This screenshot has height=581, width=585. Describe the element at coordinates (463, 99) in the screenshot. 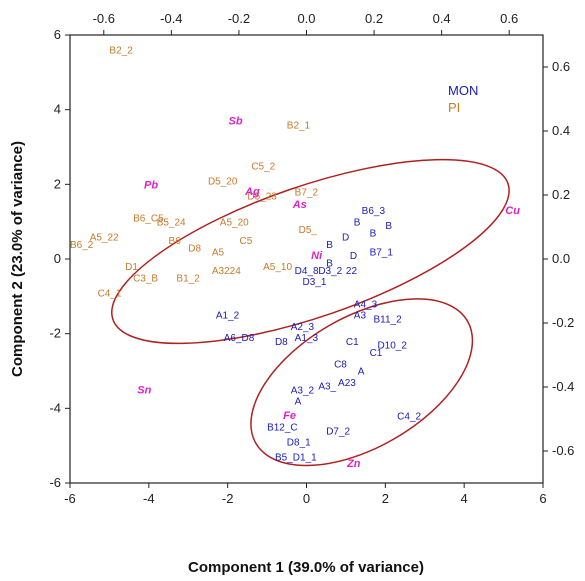

I see `legend: MON PI` at that location.